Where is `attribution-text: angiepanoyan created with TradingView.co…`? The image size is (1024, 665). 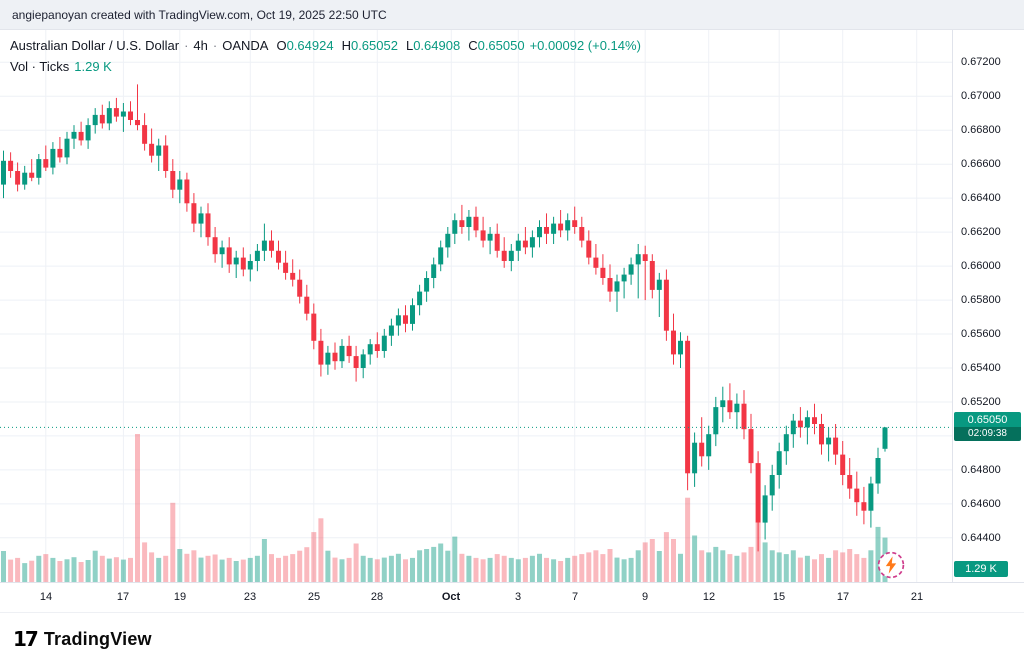
attribution-text: angiepanoyan created with TradingView.co… is located at coordinates (199, 14).